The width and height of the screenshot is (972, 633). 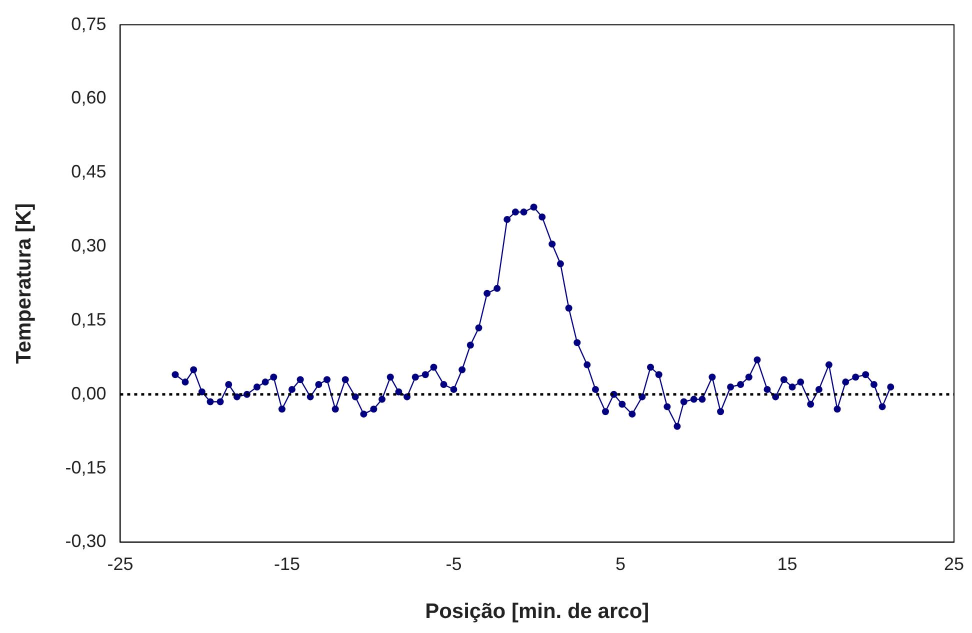 What do you see at coordinates (88, 319) in the screenshot?
I see `y-tick-label: 0,15` at bounding box center [88, 319].